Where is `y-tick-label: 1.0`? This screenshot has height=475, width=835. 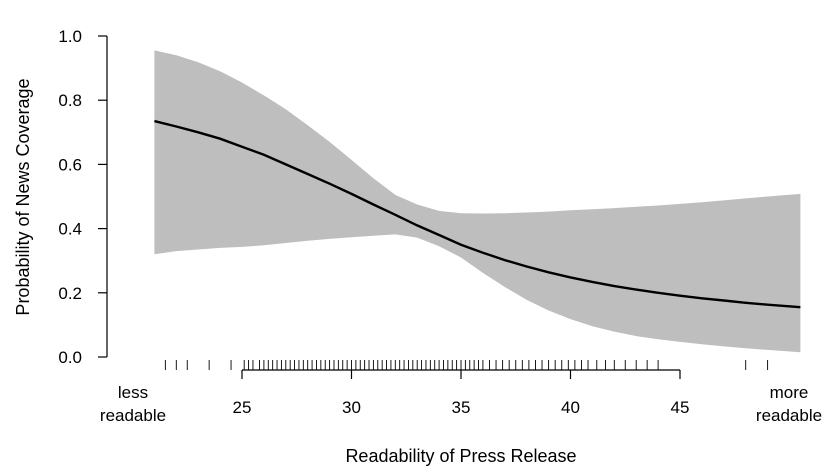
y-tick-label: 1.0 is located at coordinates (70, 36).